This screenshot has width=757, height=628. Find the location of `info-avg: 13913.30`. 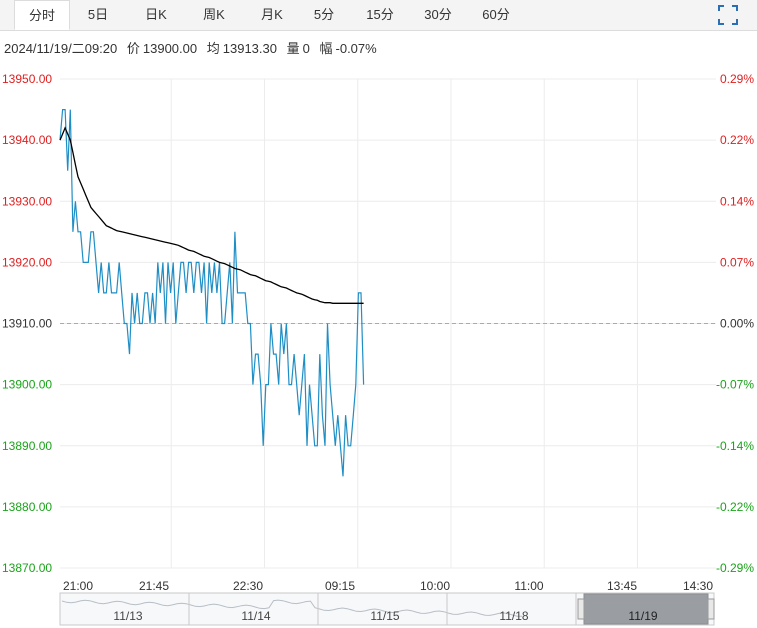

info-avg: 13913.30 is located at coordinates (249, 48).